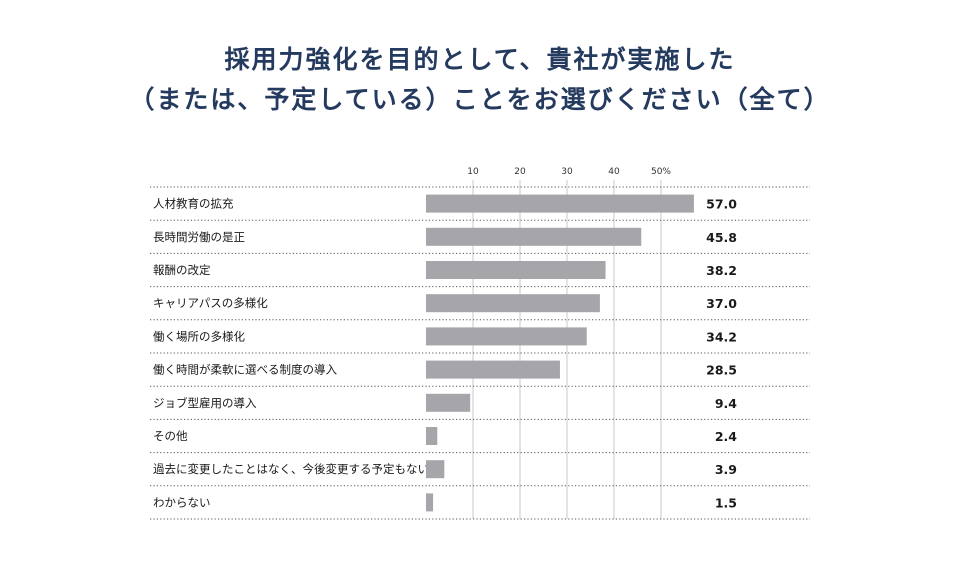 This screenshot has width=960, height=567. What do you see at coordinates (726, 403) in the screenshot?
I see `value-label: 9.4` at bounding box center [726, 403].